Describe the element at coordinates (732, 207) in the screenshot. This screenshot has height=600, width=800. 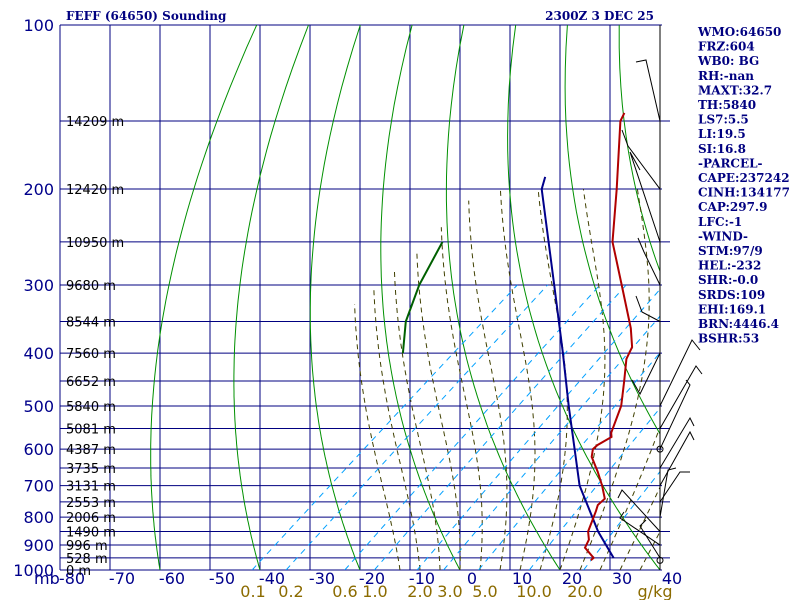
I see `sounding-index: CAP:297.9` at that location.